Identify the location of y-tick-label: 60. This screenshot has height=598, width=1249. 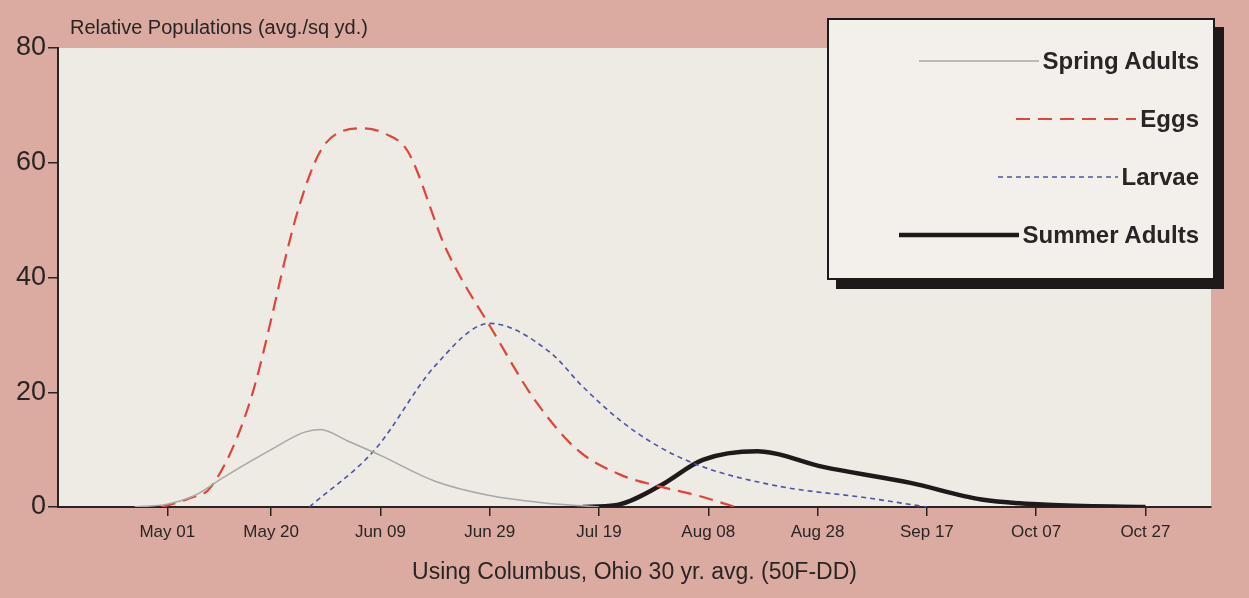
(31, 161).